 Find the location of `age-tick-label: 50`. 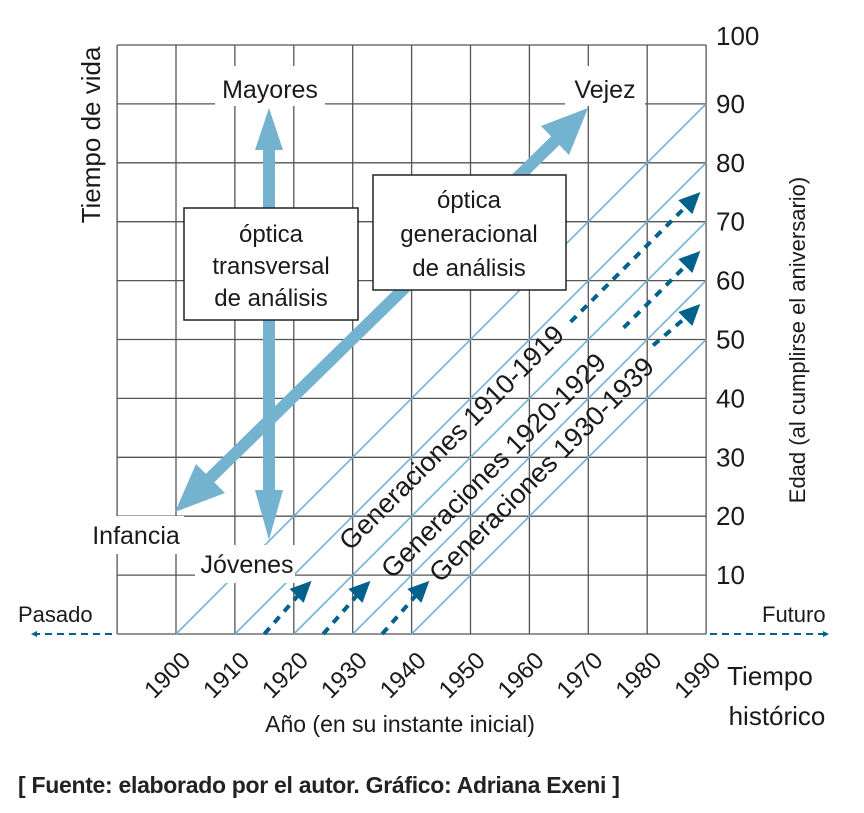

age-tick-label: 50 is located at coordinates (730, 340).